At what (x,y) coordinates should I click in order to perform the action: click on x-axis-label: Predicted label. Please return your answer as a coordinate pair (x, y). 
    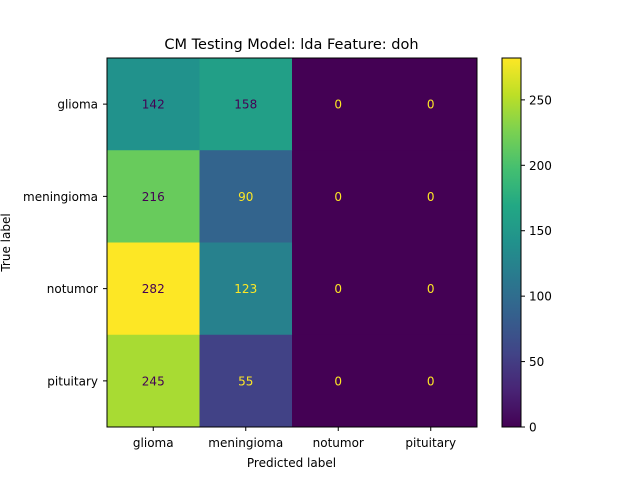
    Looking at the image, I should click on (291, 463).